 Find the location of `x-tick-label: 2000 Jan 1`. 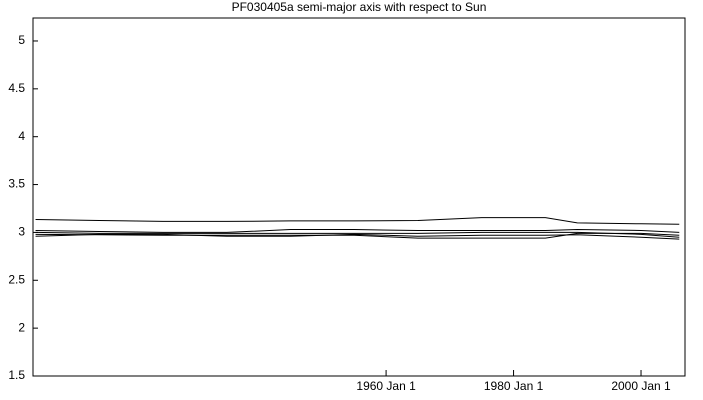

x-tick-label: 2000 Jan 1 is located at coordinates (641, 386).